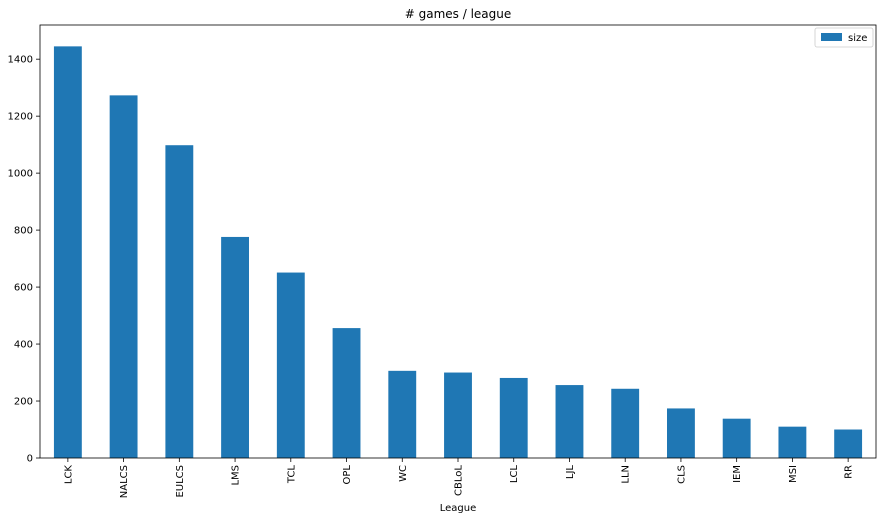  Describe the element at coordinates (681, 474) in the screenshot. I see `x-tick-label: CLS` at that location.